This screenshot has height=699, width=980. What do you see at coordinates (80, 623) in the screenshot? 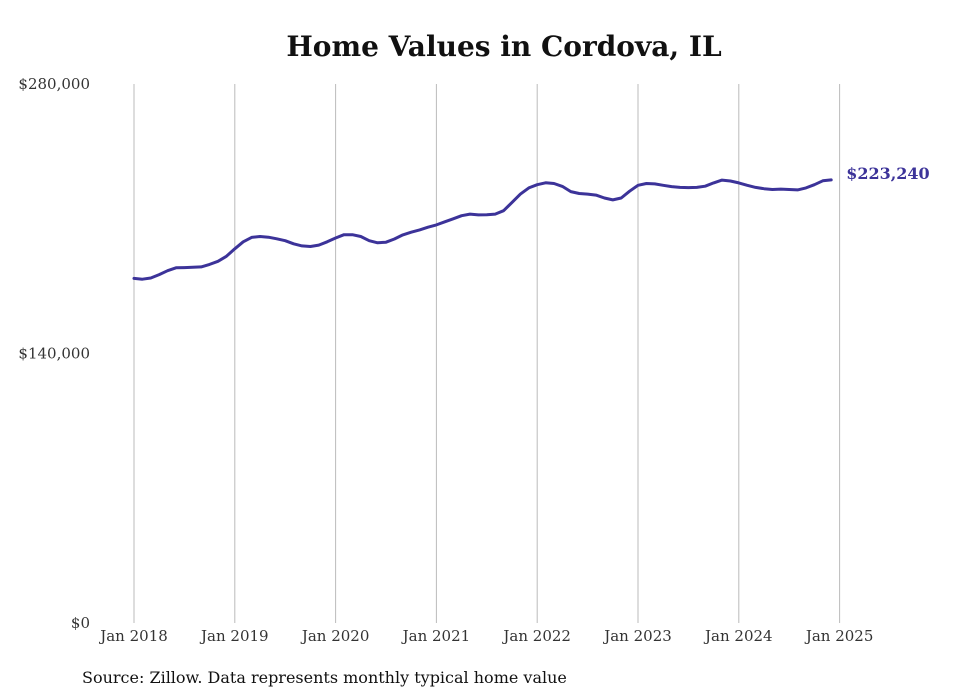
I see `y-tick-label: $0` at bounding box center [80, 623].